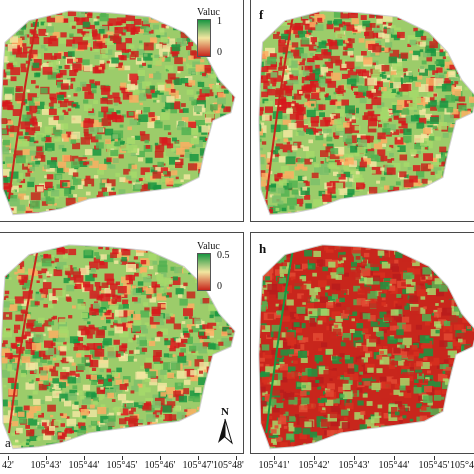 This screenshot has width=474, height=474. I want to click on legend-max: 1, so click(219, 21).